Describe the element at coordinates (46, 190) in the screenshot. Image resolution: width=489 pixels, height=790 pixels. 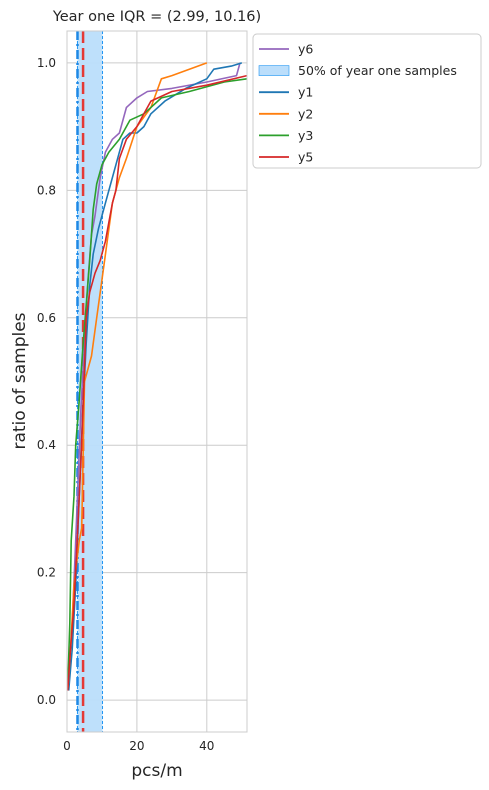
I see `y-tick-label: 0.8` at that location.